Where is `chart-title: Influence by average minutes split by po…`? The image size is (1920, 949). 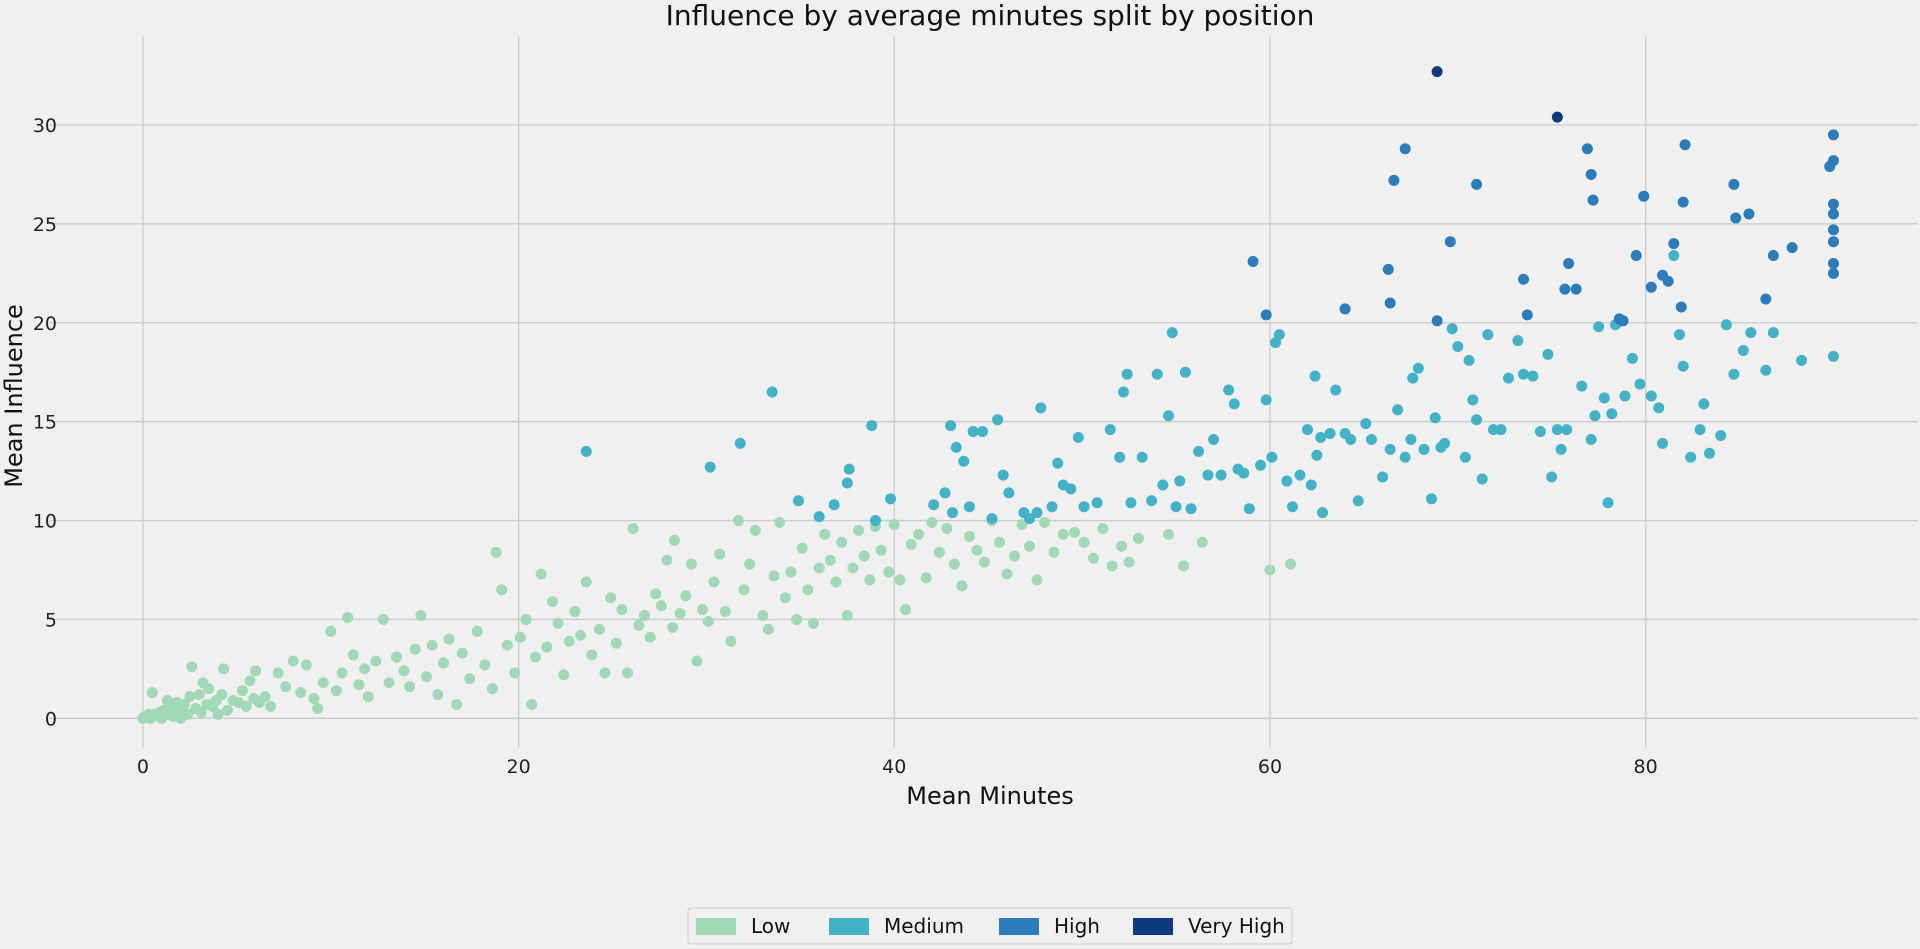 chart-title: Influence by average minutes split by po… is located at coordinates (990, 16).